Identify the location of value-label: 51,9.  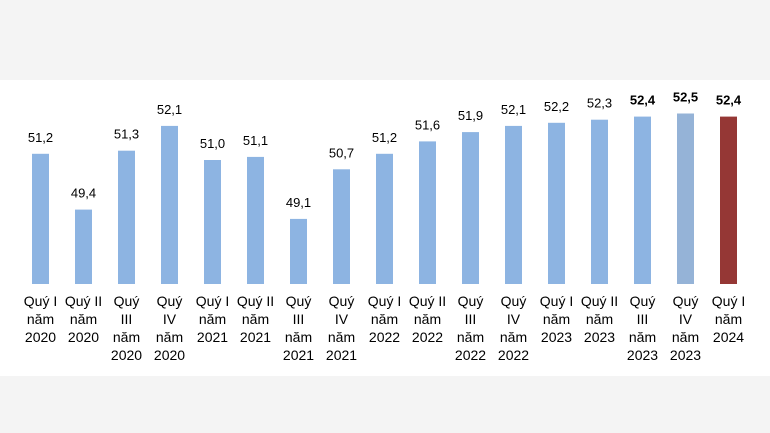
(470, 115).